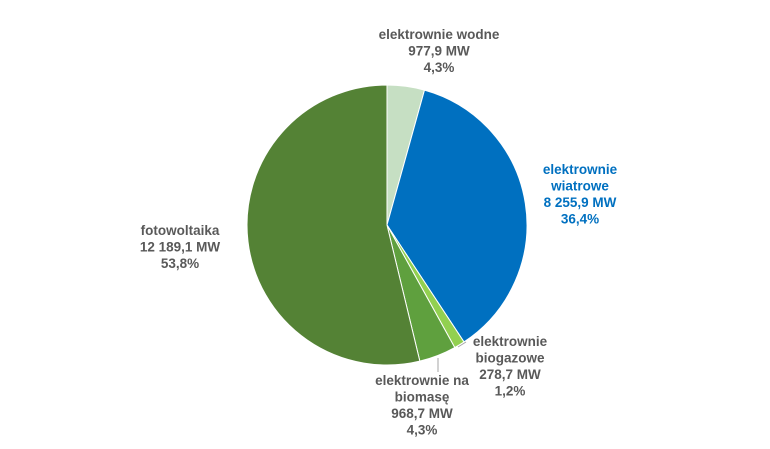 Image resolution: width=770 pixels, height=449 pixels. What do you see at coordinates (457, 216) in the screenshot?
I see `pie-slice-wiatrowe` at bounding box center [457, 216].